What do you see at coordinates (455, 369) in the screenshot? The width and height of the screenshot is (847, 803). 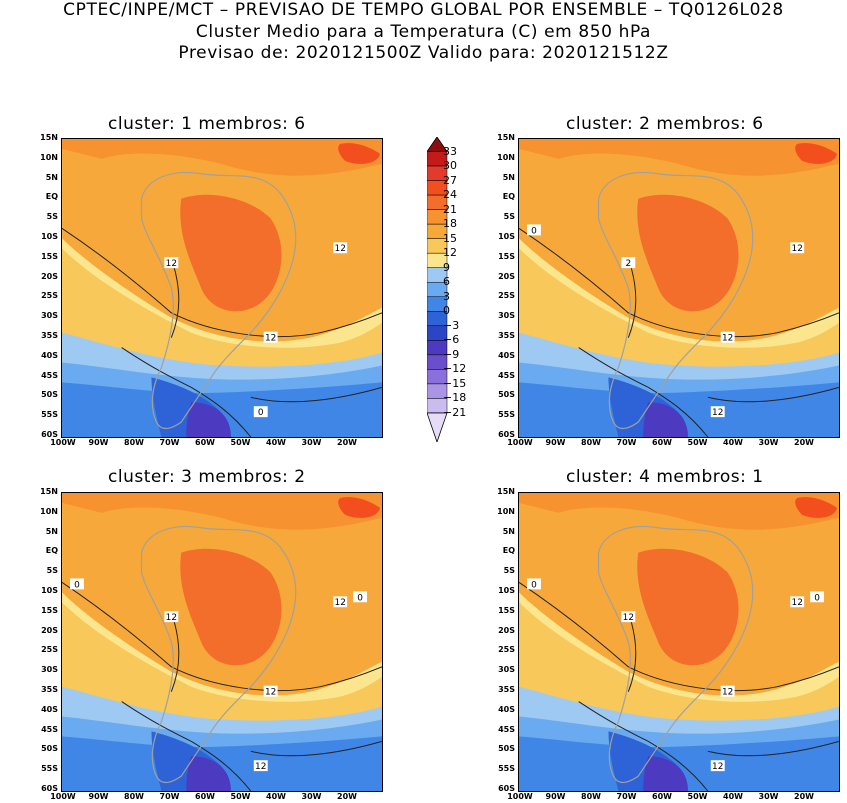 I see `colorbar-label: −12` at bounding box center [455, 369].